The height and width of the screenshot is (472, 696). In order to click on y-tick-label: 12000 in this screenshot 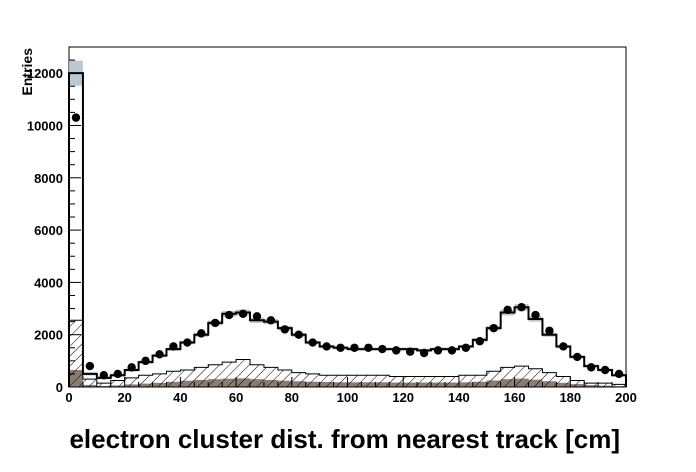, I will do `click(45, 73)`.